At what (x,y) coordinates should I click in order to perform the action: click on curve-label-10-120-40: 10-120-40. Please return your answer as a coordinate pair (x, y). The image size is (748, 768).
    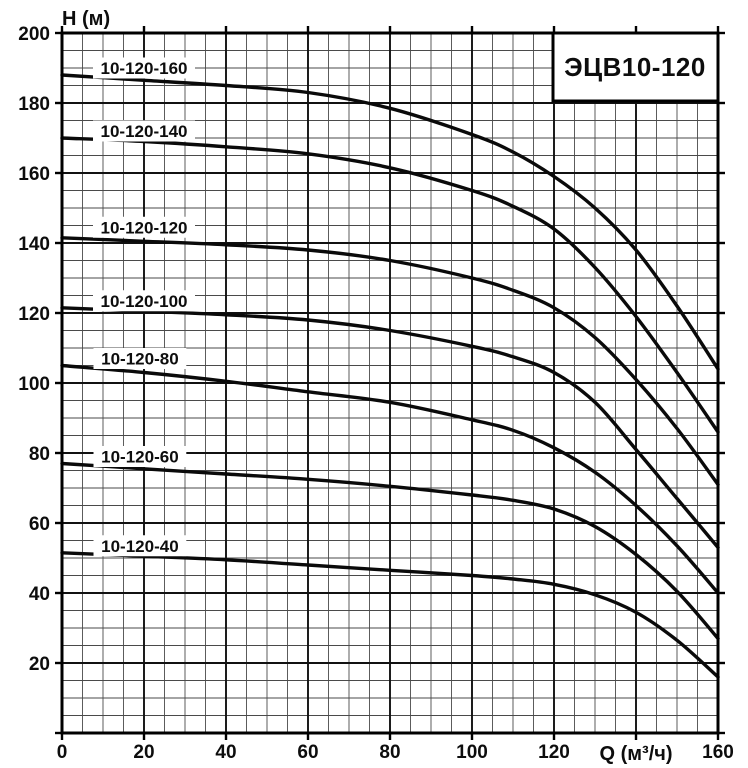
    Looking at the image, I should click on (140, 546).